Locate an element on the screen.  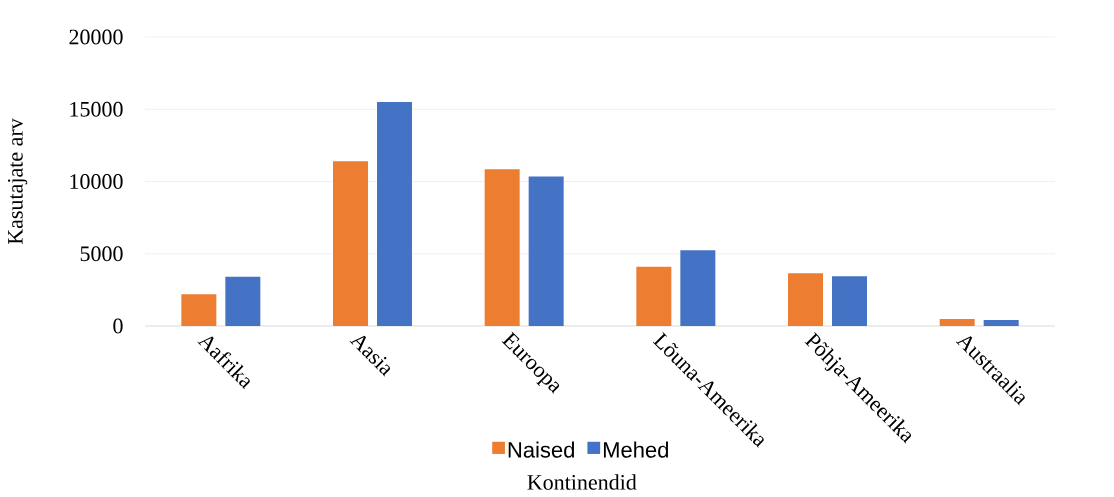
y-tick-label: 20000 is located at coordinates (96, 37).